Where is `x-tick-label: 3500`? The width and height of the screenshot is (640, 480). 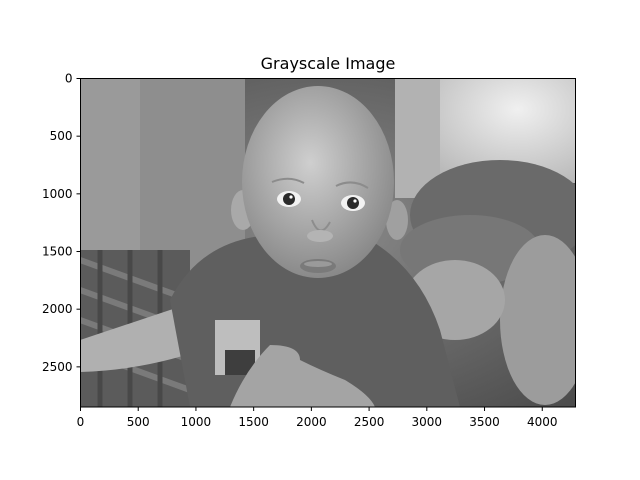
x-tick-label: 3500 is located at coordinates (484, 422).